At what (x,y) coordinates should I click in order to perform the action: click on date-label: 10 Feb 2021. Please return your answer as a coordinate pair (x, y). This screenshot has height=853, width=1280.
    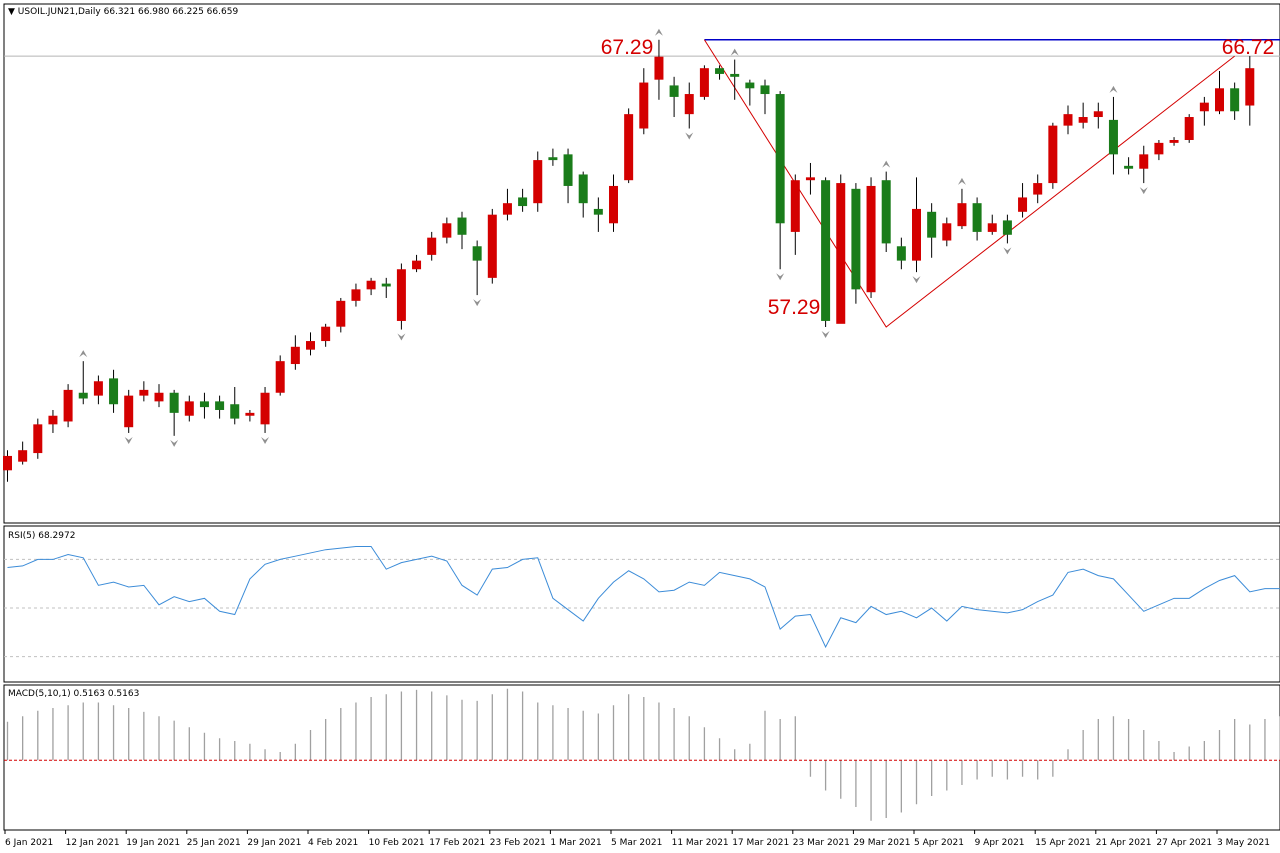
    Looking at the image, I should click on (397, 843).